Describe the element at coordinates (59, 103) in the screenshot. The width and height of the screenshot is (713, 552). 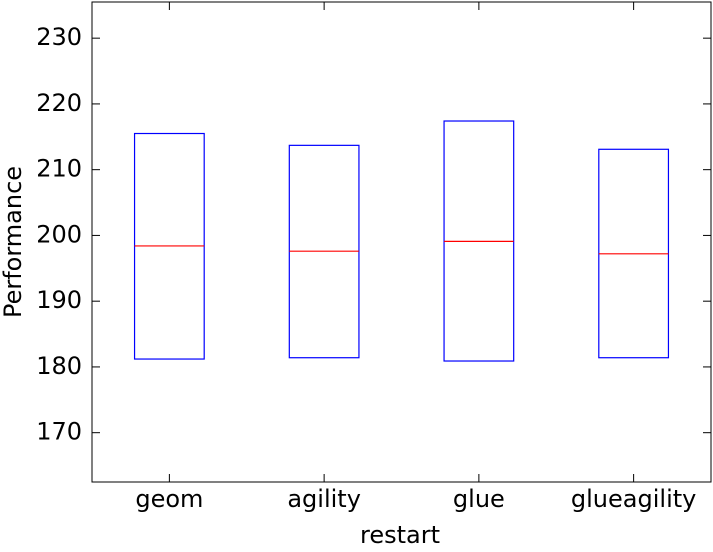
I see `y-tick-label: 220` at that location.